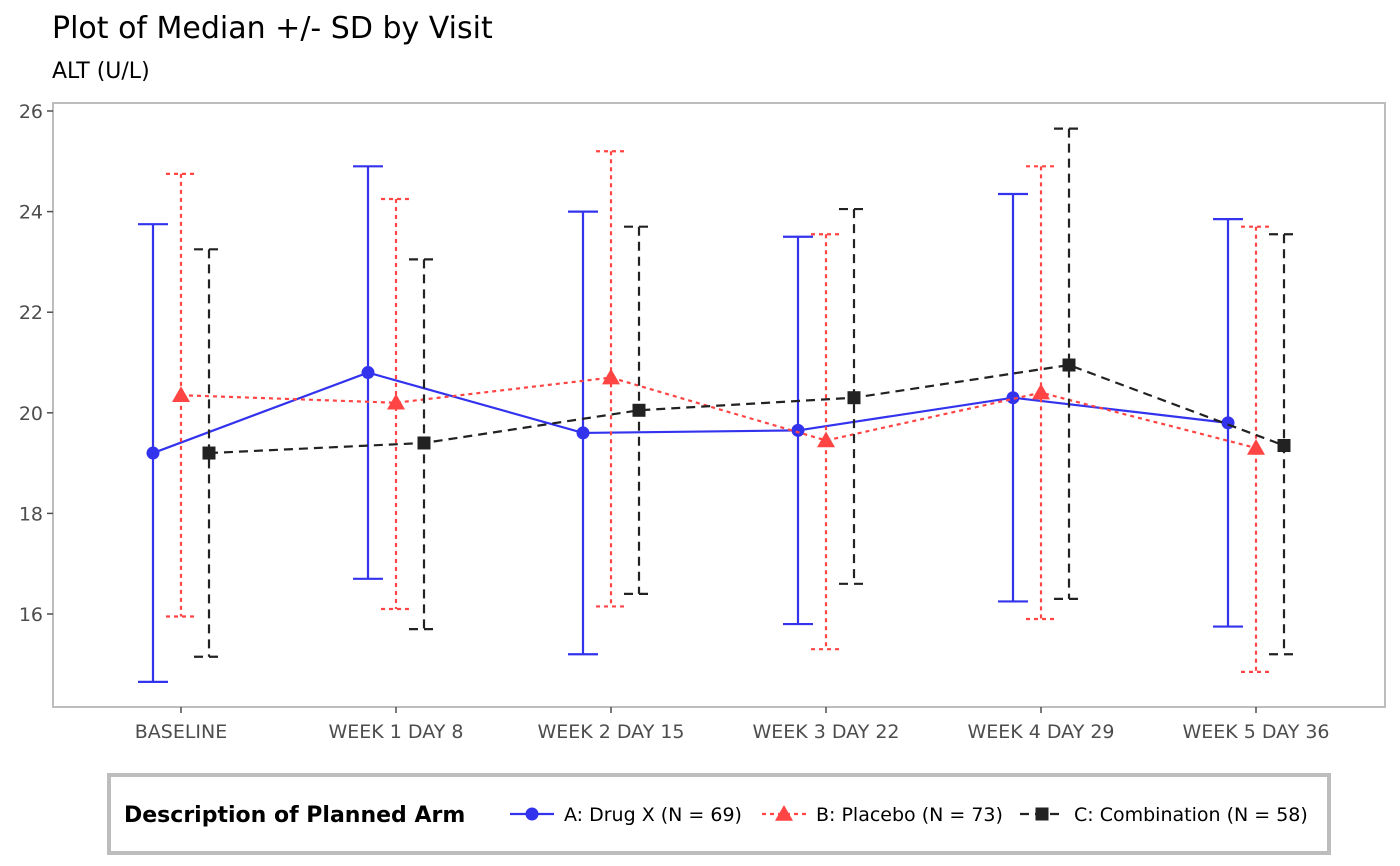  Describe the element at coordinates (101, 71) in the screenshot. I see `chart-subtitle: ALT (U/L)` at that location.